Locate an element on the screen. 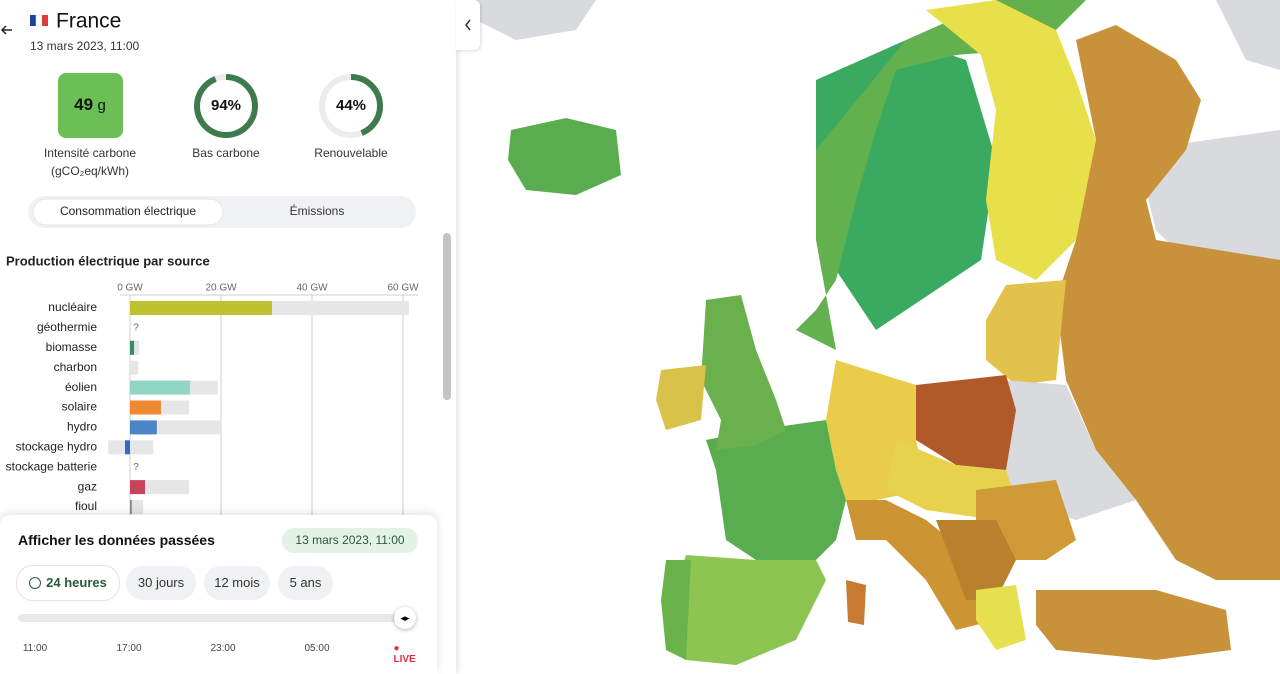  back-arrow is located at coordinates (6, 30).